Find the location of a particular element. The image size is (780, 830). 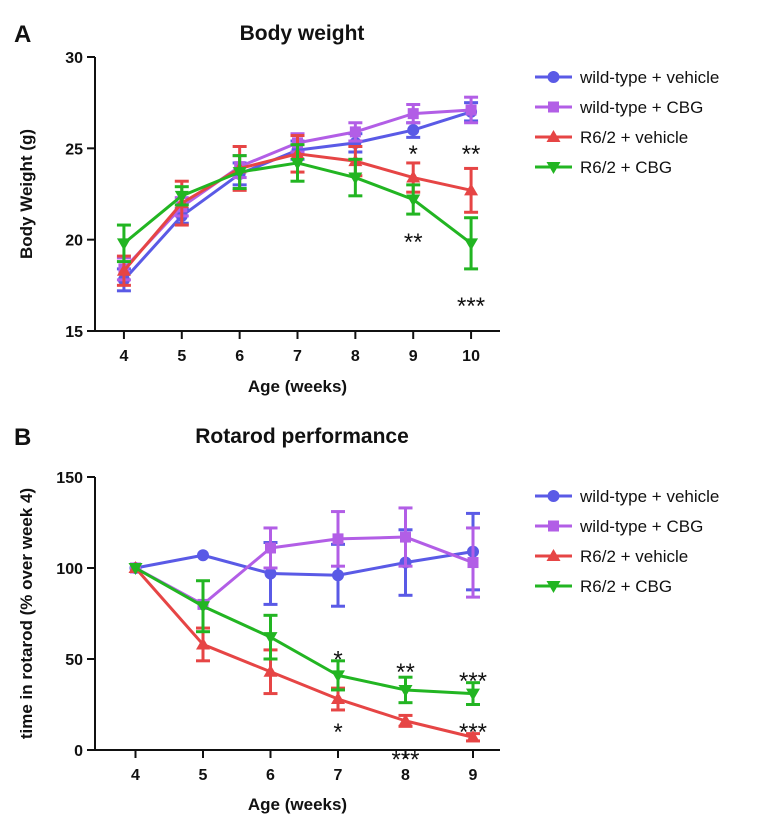

y-tick-label: 50 is located at coordinates (74, 660).